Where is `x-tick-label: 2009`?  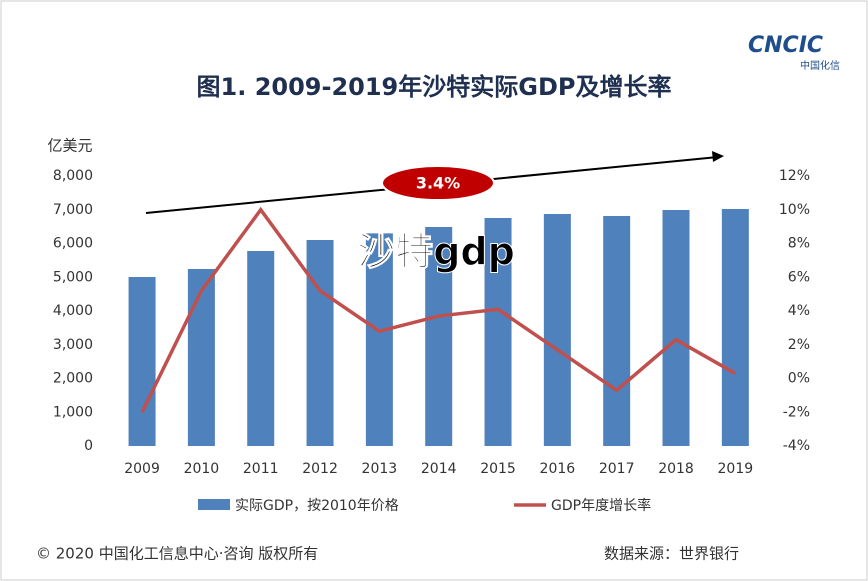 x-tick-label: 2009 is located at coordinates (142, 469).